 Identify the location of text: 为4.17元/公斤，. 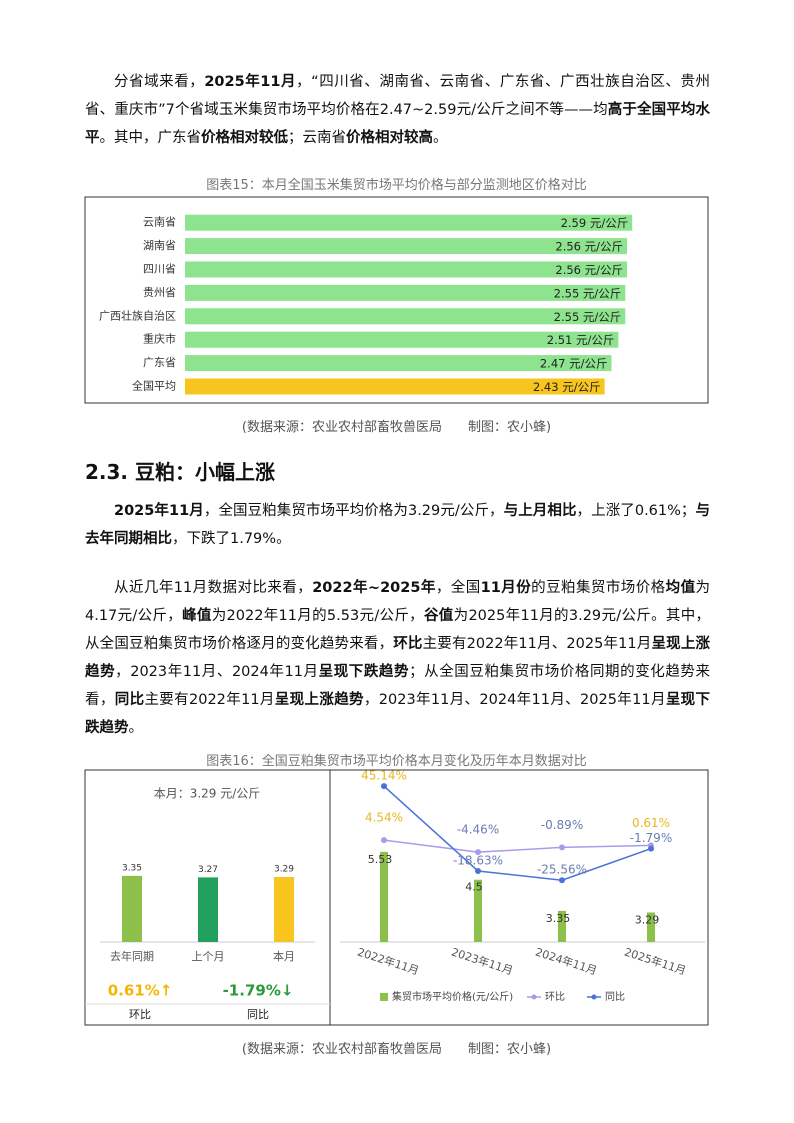
(398, 602).